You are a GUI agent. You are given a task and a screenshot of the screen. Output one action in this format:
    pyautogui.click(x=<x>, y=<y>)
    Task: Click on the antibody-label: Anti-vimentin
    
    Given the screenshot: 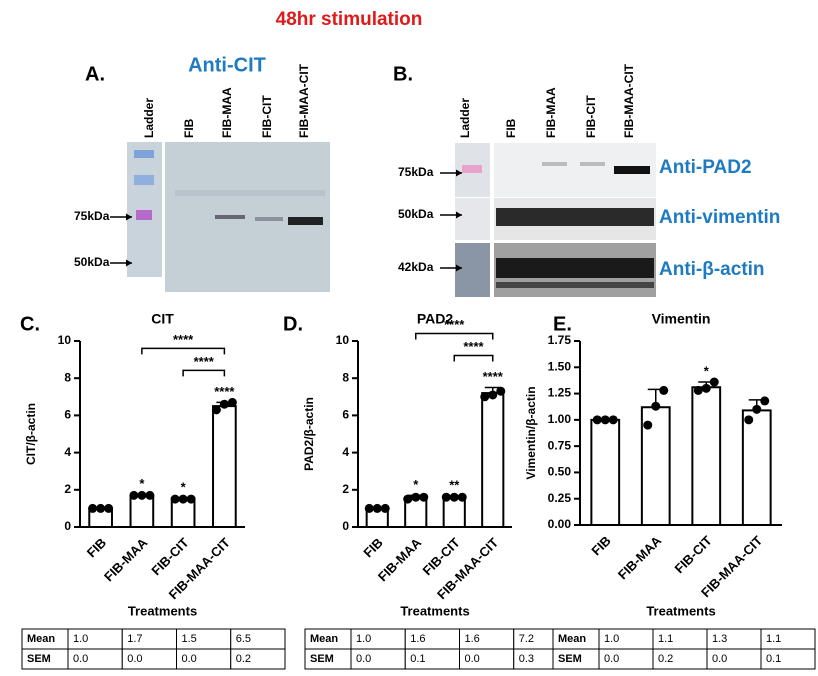 What is the action you would take?
    pyautogui.click(x=719, y=217)
    